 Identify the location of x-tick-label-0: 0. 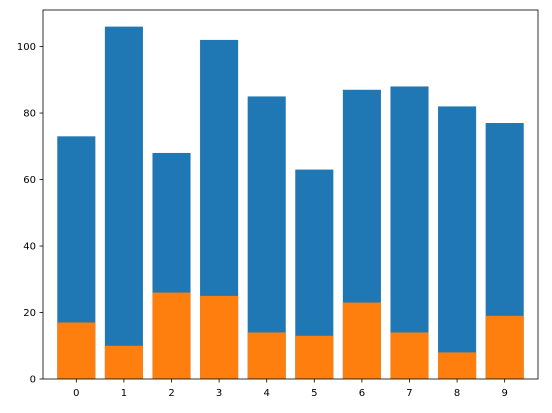
(76, 393).